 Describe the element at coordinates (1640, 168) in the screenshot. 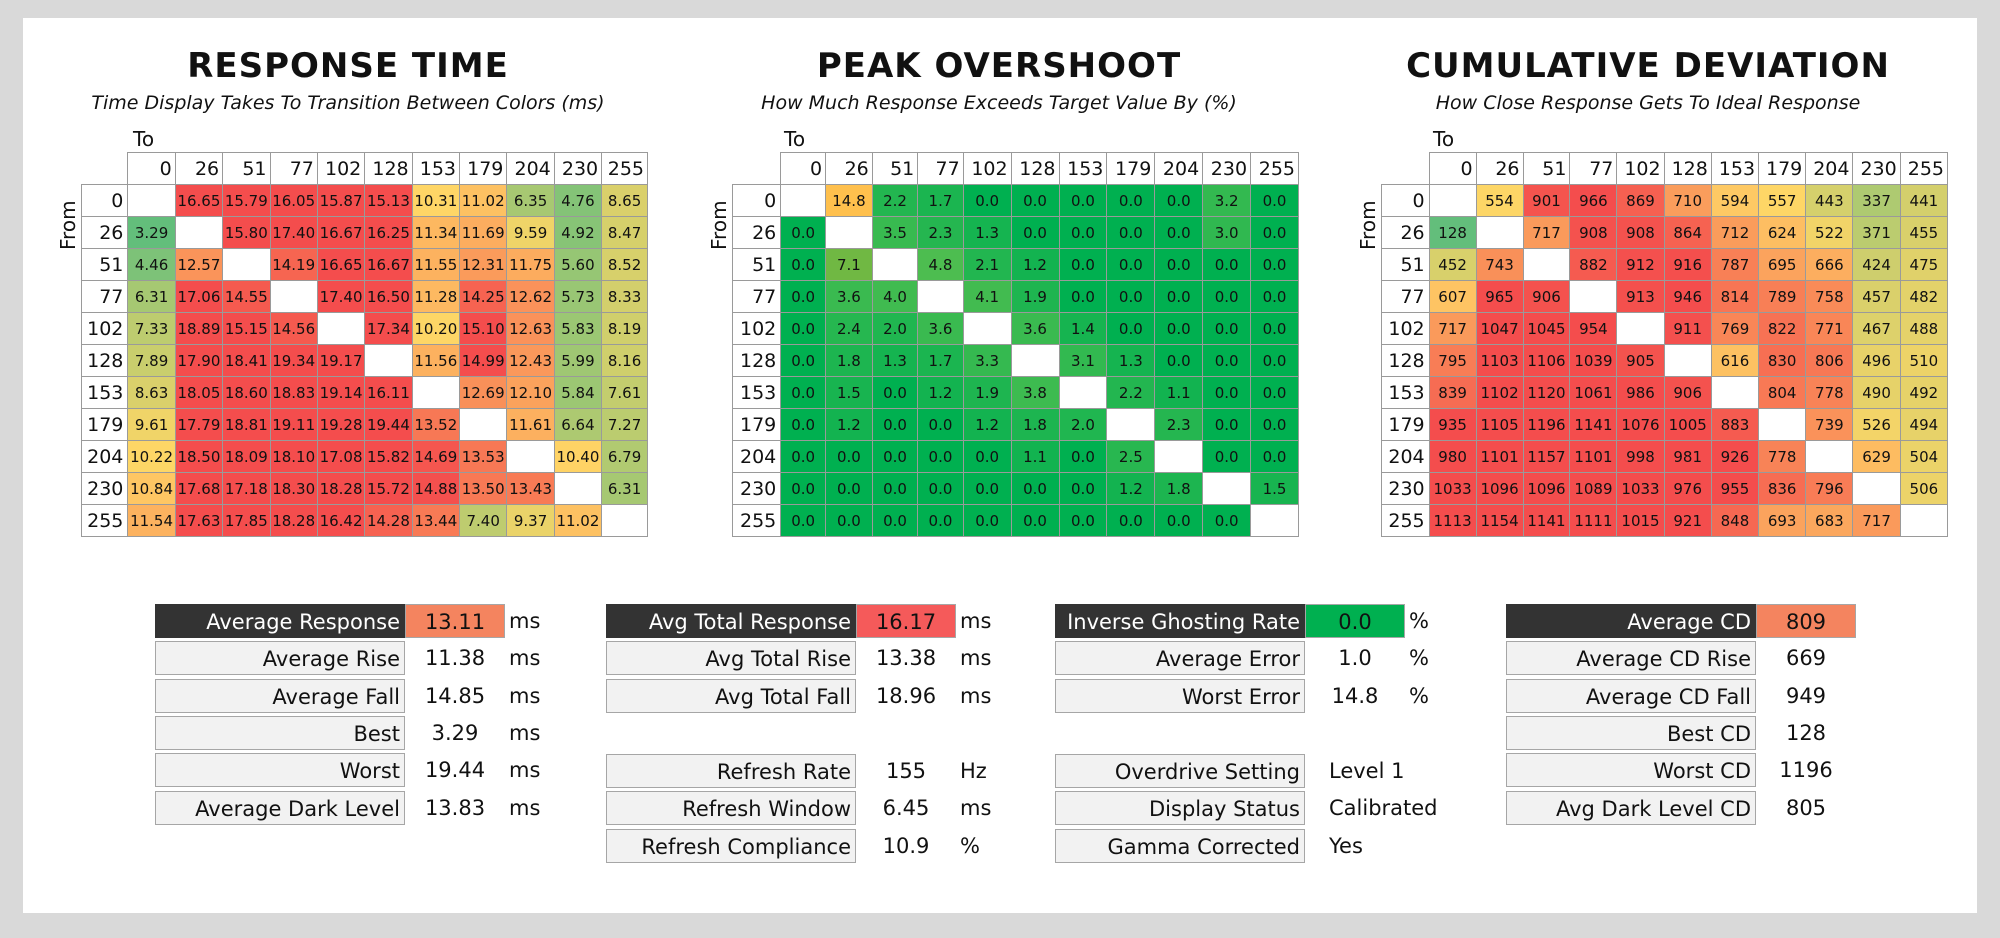

I see `column-tick-label: 102` at that location.